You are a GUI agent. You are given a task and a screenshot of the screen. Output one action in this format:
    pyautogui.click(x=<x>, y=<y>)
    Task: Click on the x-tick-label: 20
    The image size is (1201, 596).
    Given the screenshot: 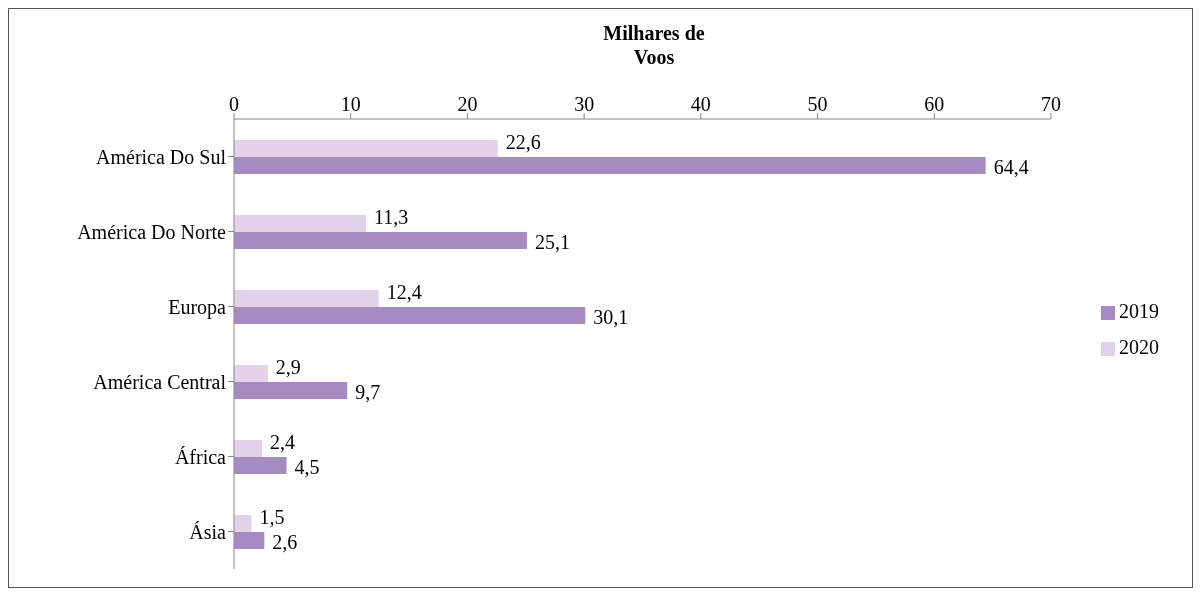 What is the action you would take?
    pyautogui.click(x=467, y=104)
    